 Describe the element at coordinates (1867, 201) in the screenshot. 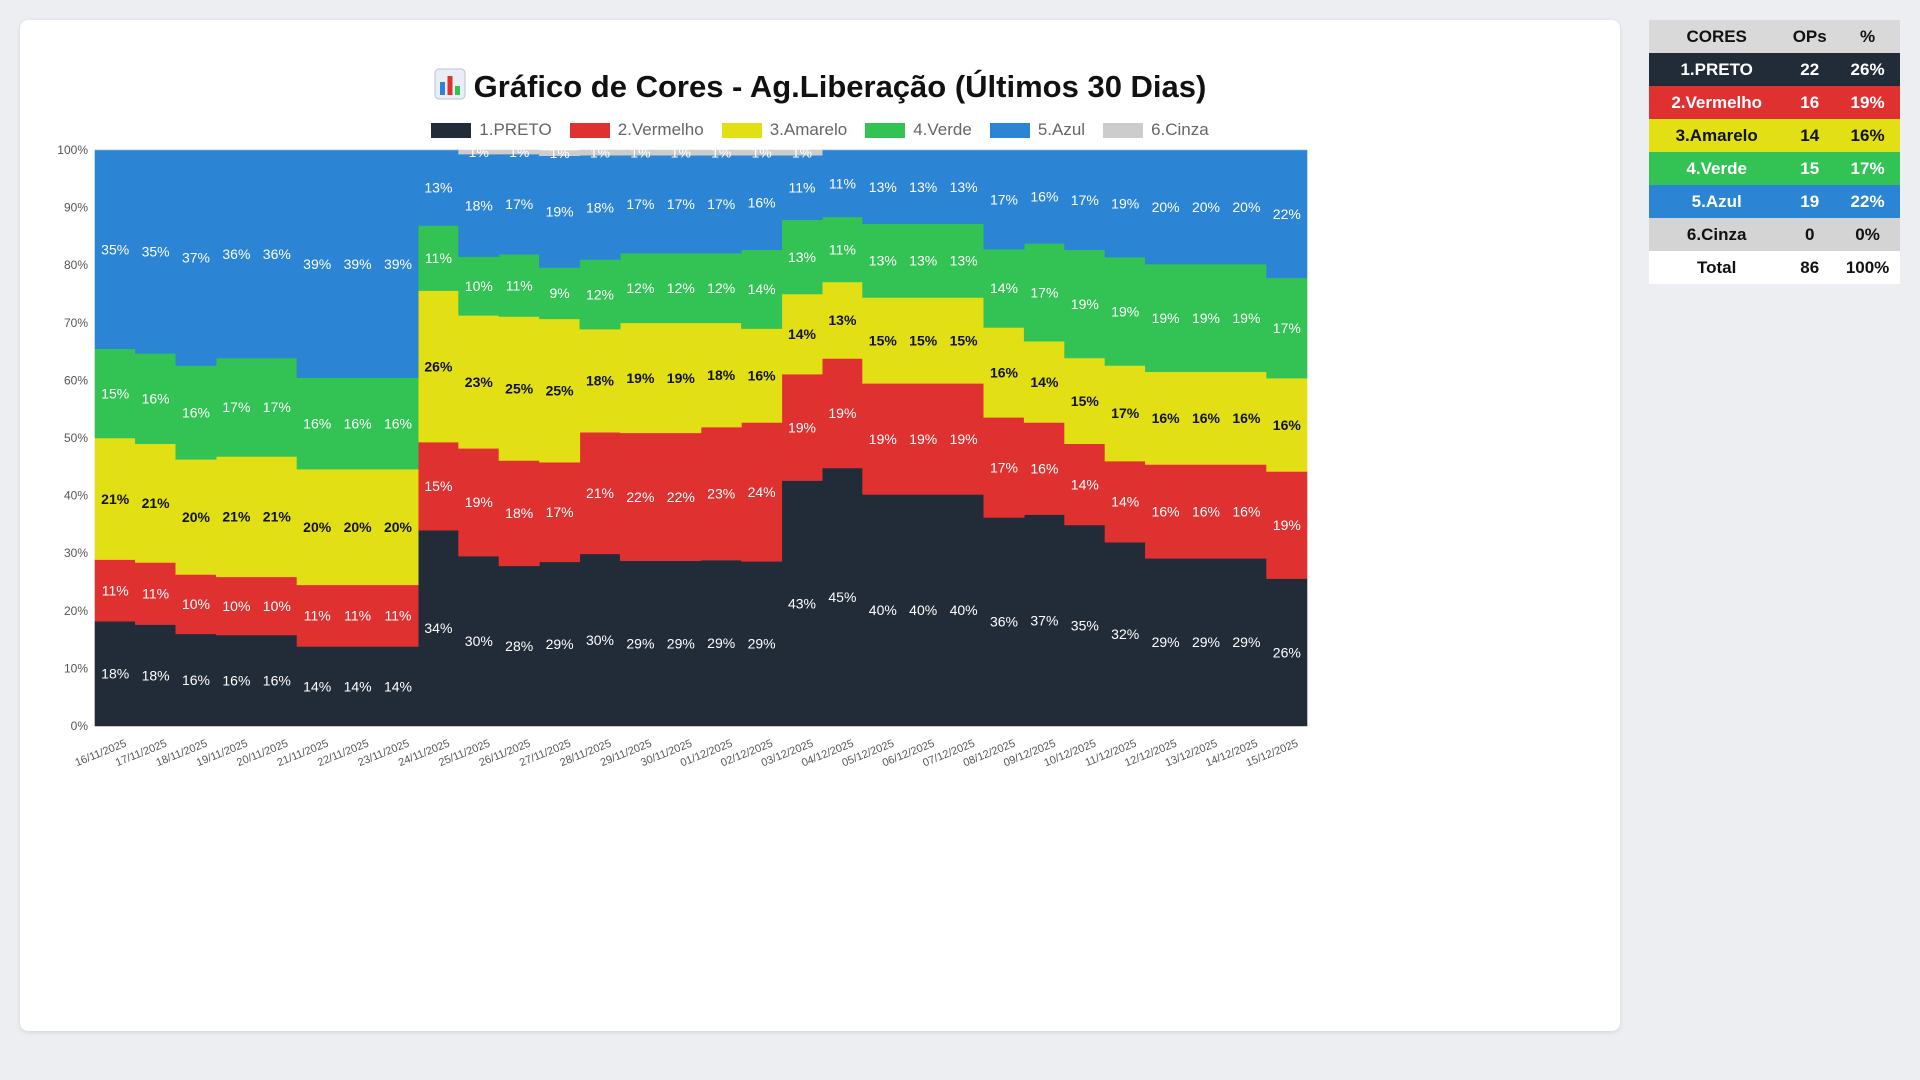

I see `summary-cell-pct: 22%` at that location.